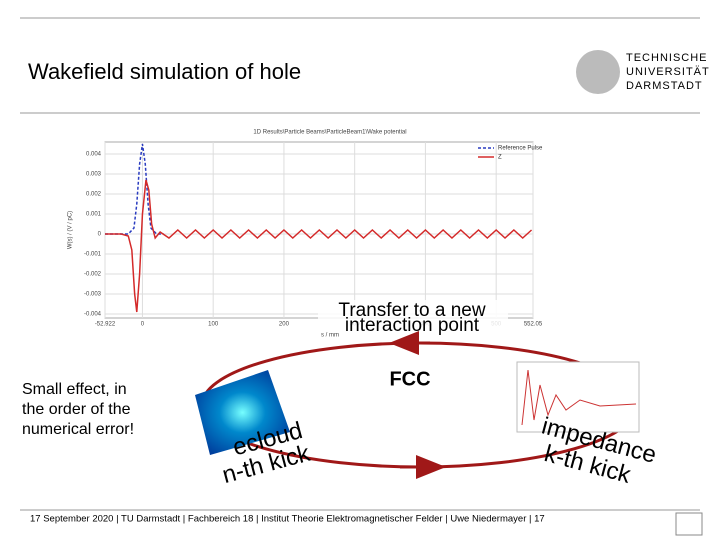 The height and width of the screenshot is (540, 720). I want to click on note: the order of the, so click(76, 409).